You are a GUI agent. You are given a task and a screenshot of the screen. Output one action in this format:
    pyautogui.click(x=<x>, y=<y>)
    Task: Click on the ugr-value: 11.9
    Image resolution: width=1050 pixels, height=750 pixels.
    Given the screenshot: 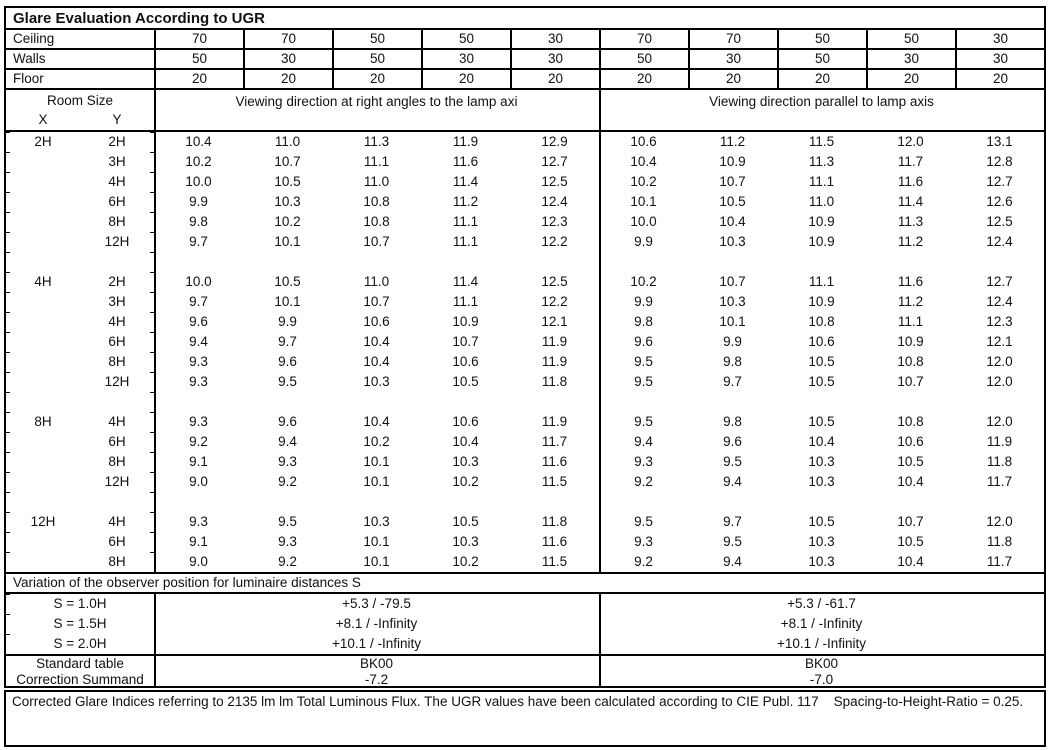 What is the action you would take?
    pyautogui.click(x=465, y=141)
    